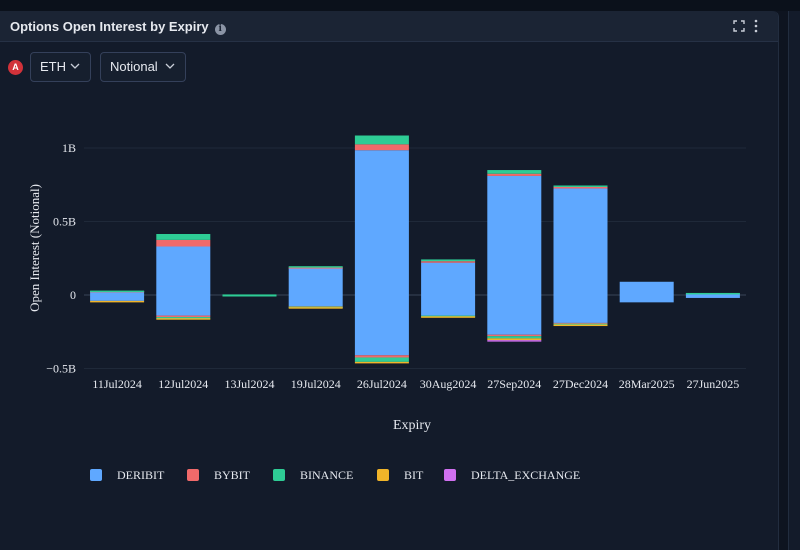 The image size is (800, 550). I want to click on bar-bit-27sep2024-neg, so click(514, 339).